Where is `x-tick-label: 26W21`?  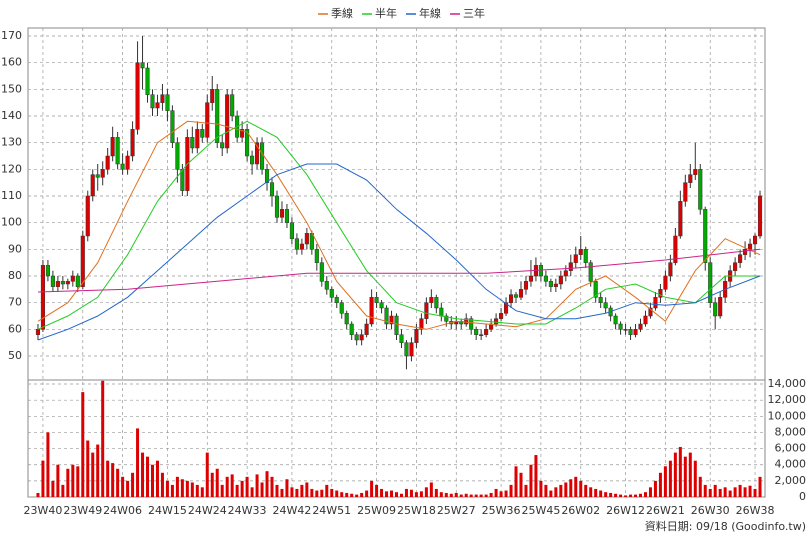
x-tick-label: 26W21 is located at coordinates (665, 510).